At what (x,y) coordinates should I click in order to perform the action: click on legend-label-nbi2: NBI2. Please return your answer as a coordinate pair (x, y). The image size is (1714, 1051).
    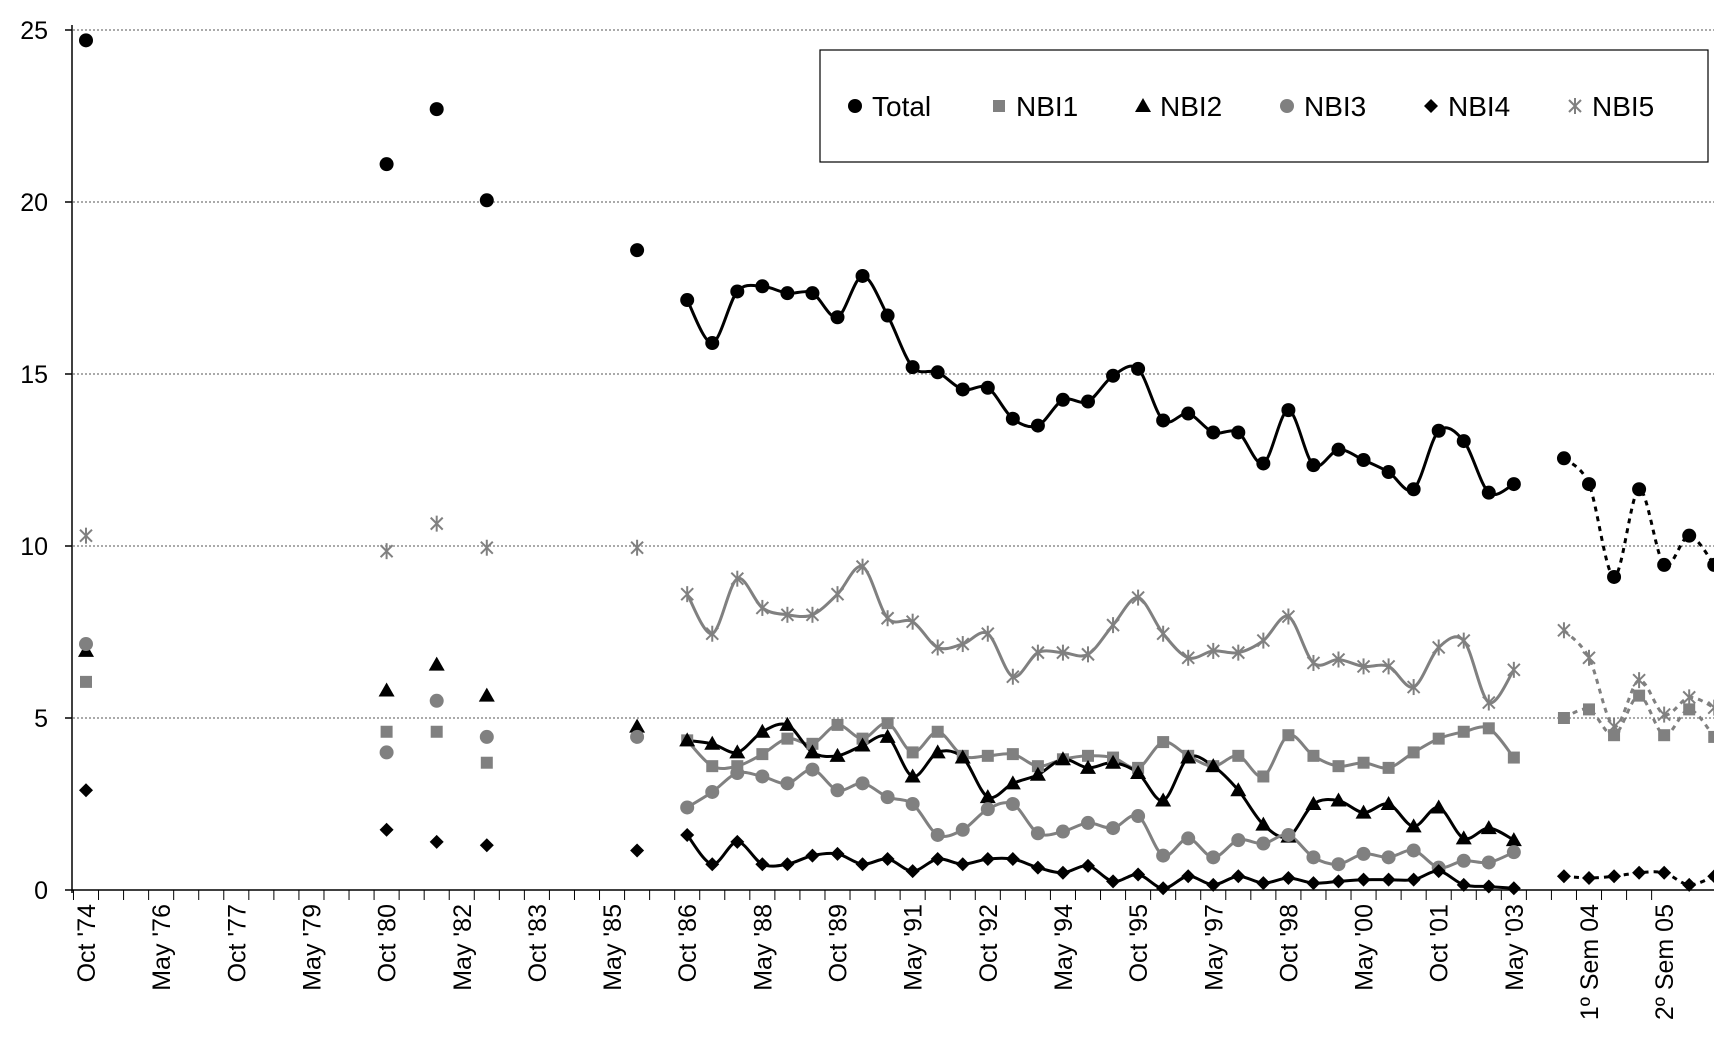
    Looking at the image, I should click on (1191, 106).